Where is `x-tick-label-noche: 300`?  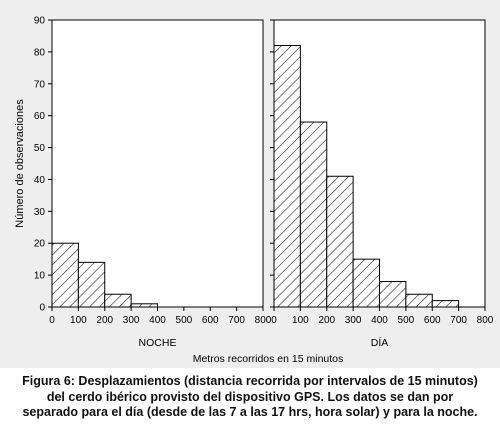
x-tick-label-noche: 300 is located at coordinates (131, 320).